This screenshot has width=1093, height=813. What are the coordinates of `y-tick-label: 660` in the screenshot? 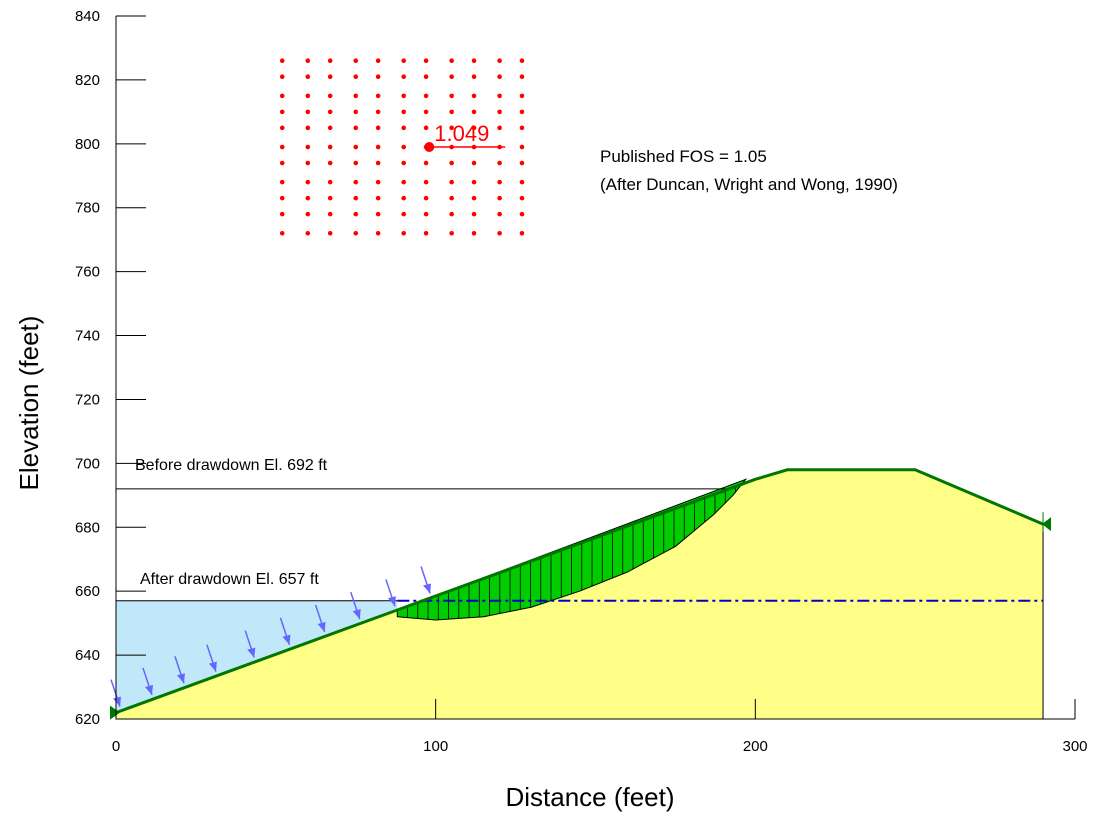 It's located at (87, 591).